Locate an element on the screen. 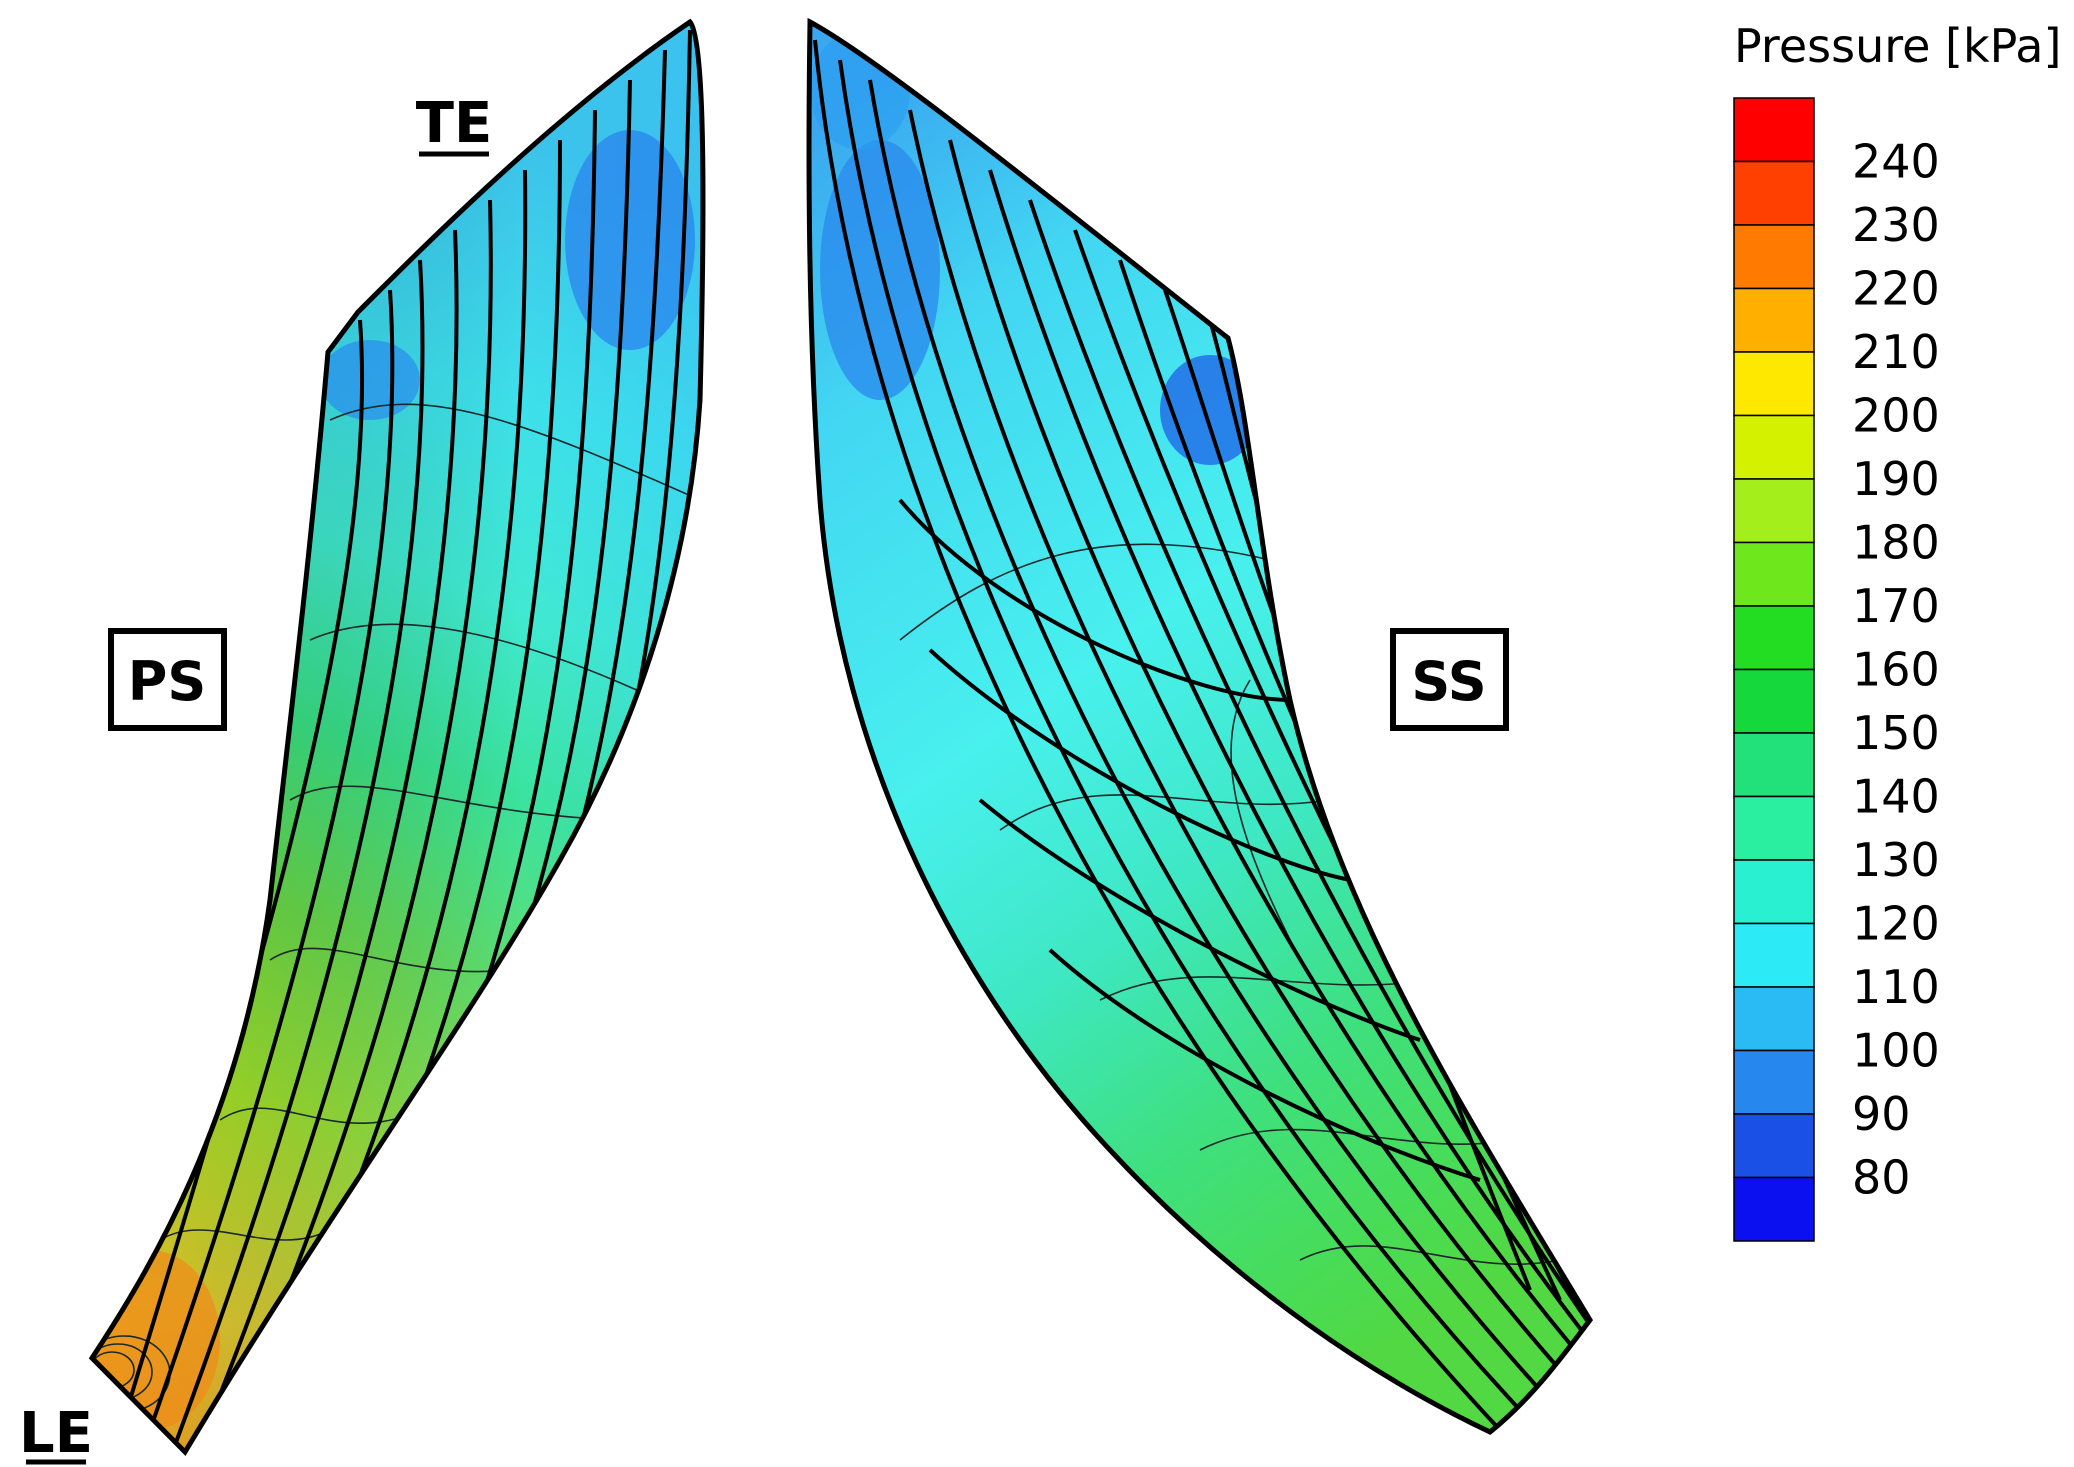 The width and height of the screenshot is (2074, 1467). label-ps-text: PS is located at coordinates (167, 681).